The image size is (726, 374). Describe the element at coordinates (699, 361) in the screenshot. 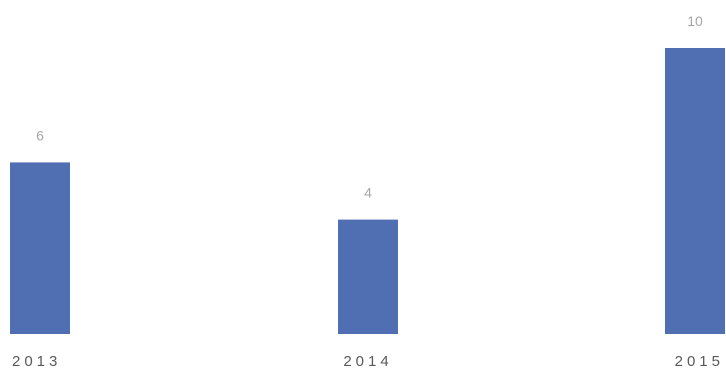

I see `x-tick-label-2015: 2015` at that location.